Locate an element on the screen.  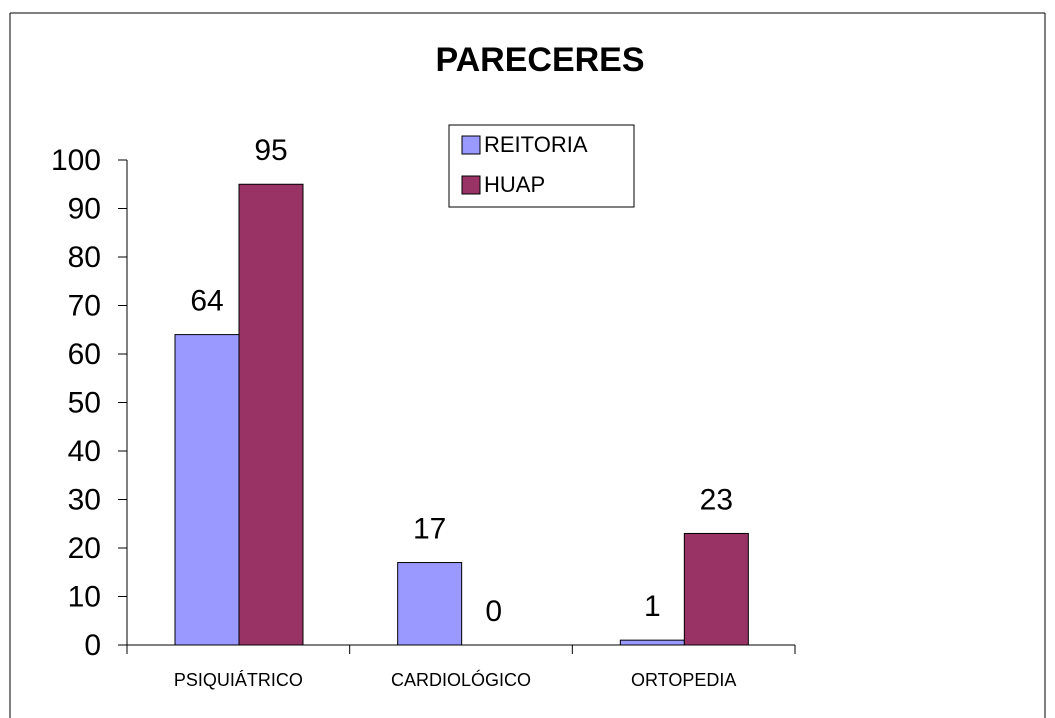
y-tick-label: 50 is located at coordinates (84, 402).